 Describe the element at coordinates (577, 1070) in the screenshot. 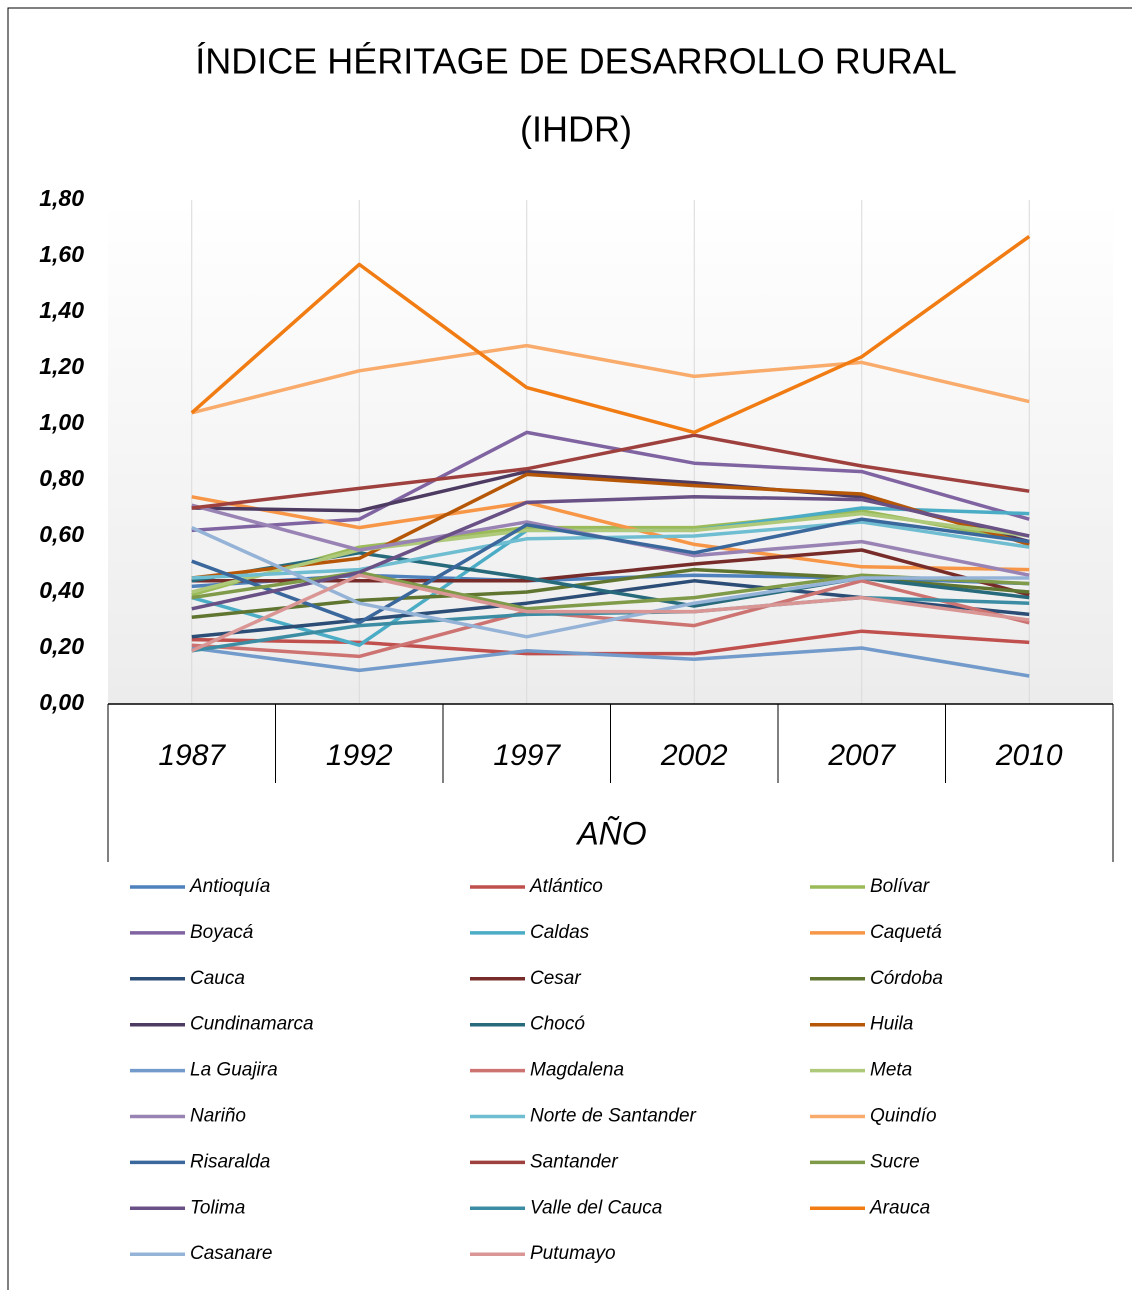

I see `legend-label: Magdalena` at that location.